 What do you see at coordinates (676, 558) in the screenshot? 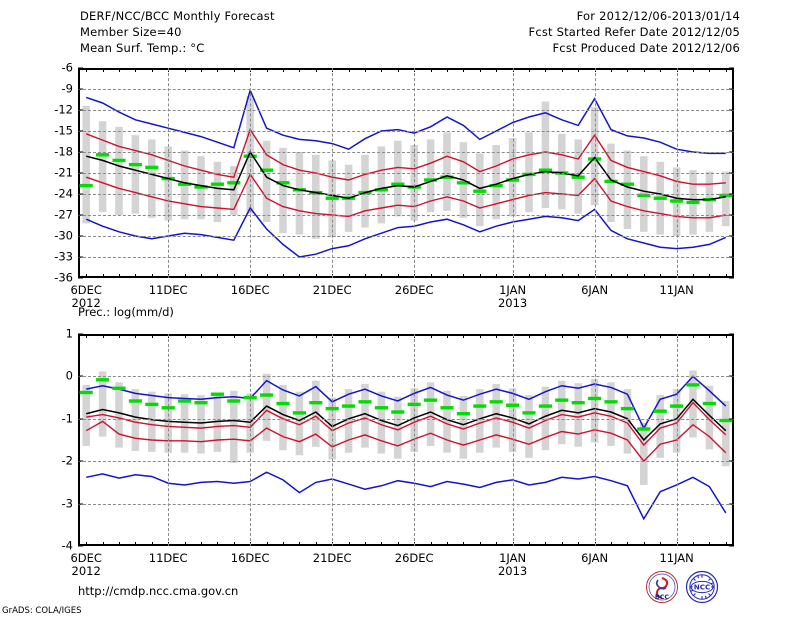
I see `x-axis-label: 11JAN` at bounding box center [676, 558].